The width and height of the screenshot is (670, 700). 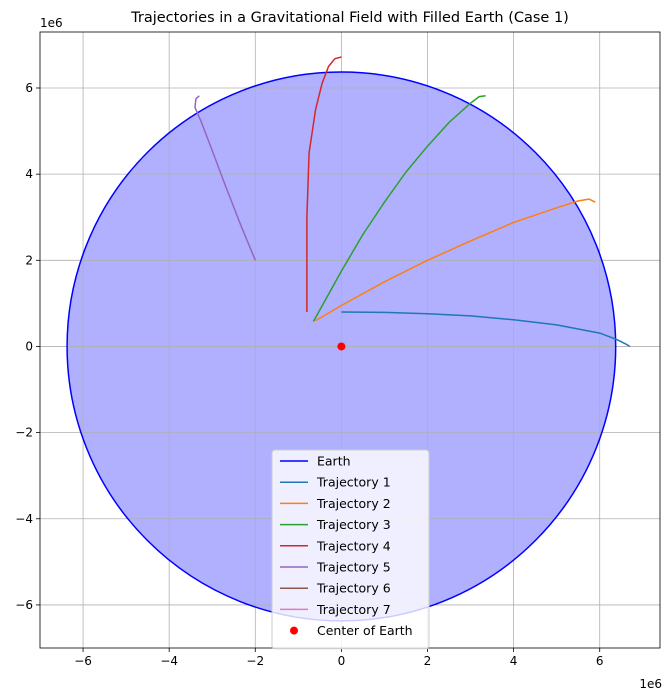 I want to click on legend-swatch-marker, so click(x=294, y=630).